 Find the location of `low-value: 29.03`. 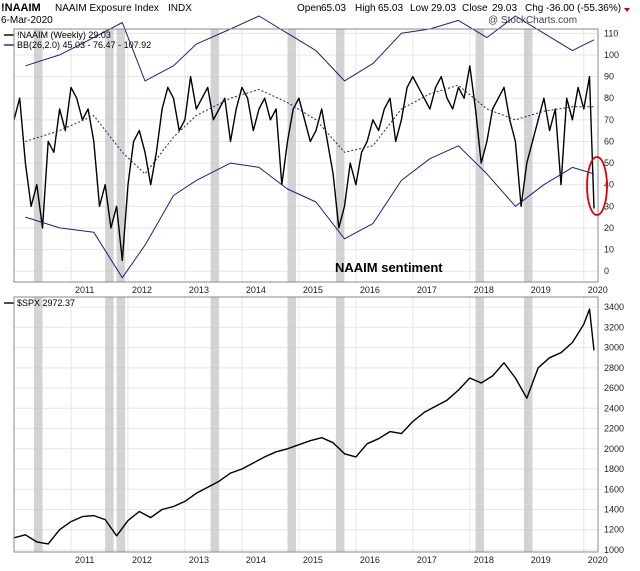

low-value: 29.03 is located at coordinates (443, 8).